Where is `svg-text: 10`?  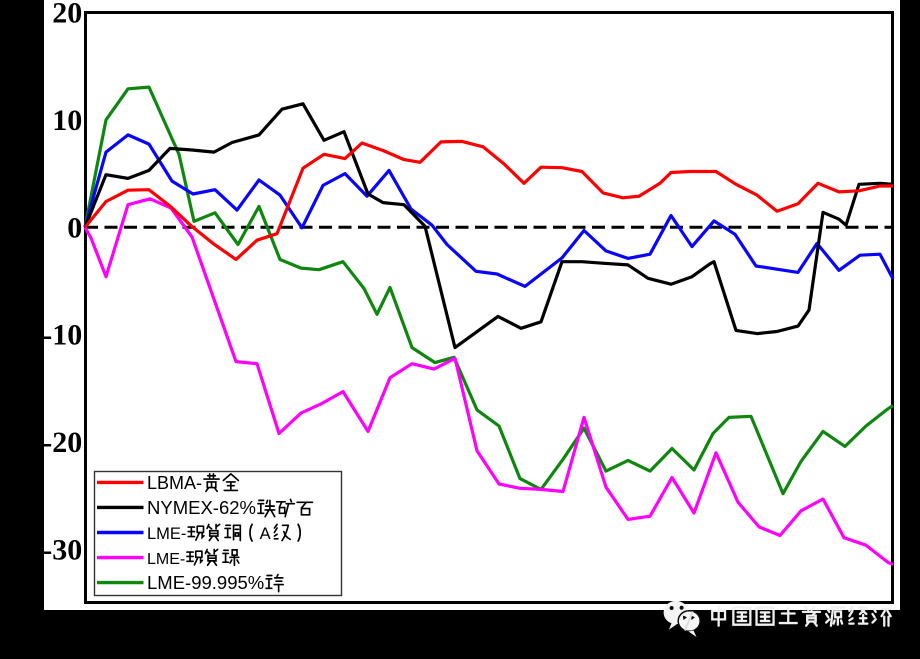
svg-text: 10 is located at coordinates (67, 120).